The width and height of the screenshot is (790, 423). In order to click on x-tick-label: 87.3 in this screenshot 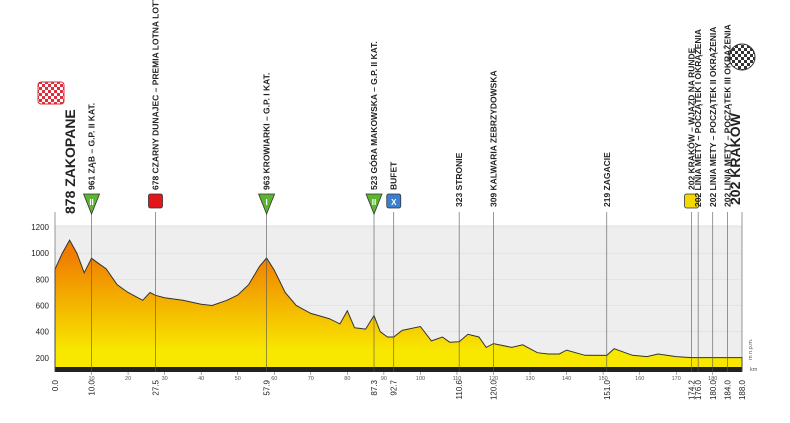, I will do `click(374, 387)`.